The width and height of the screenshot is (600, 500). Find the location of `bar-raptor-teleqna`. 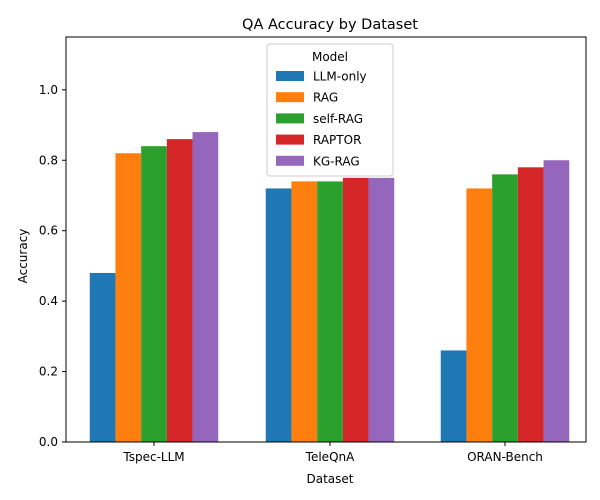

bar-raptor-teleqna is located at coordinates (355, 309).